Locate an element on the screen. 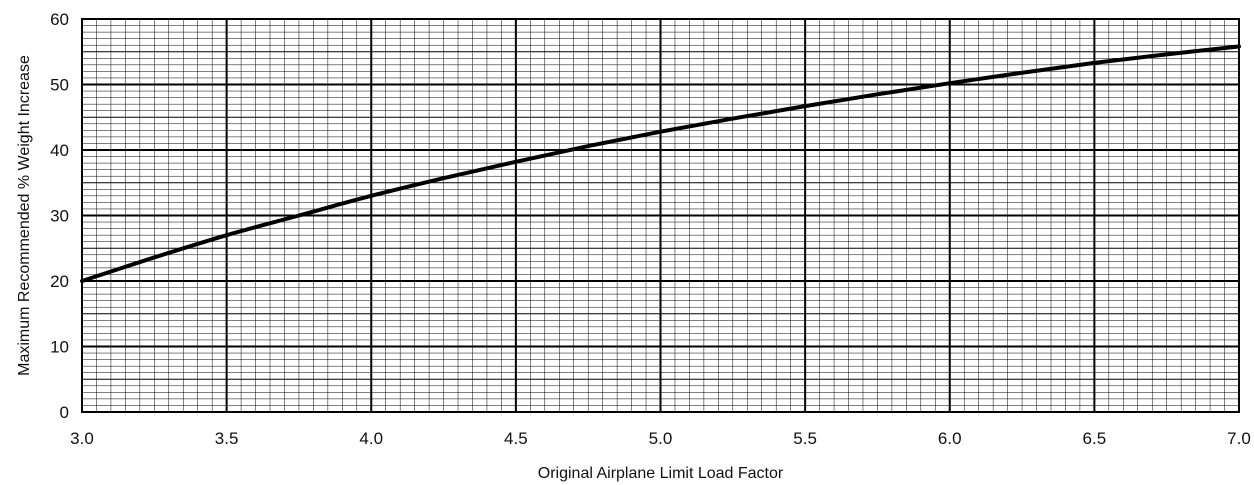  x-tick-label: 4.0 is located at coordinates (371, 438).